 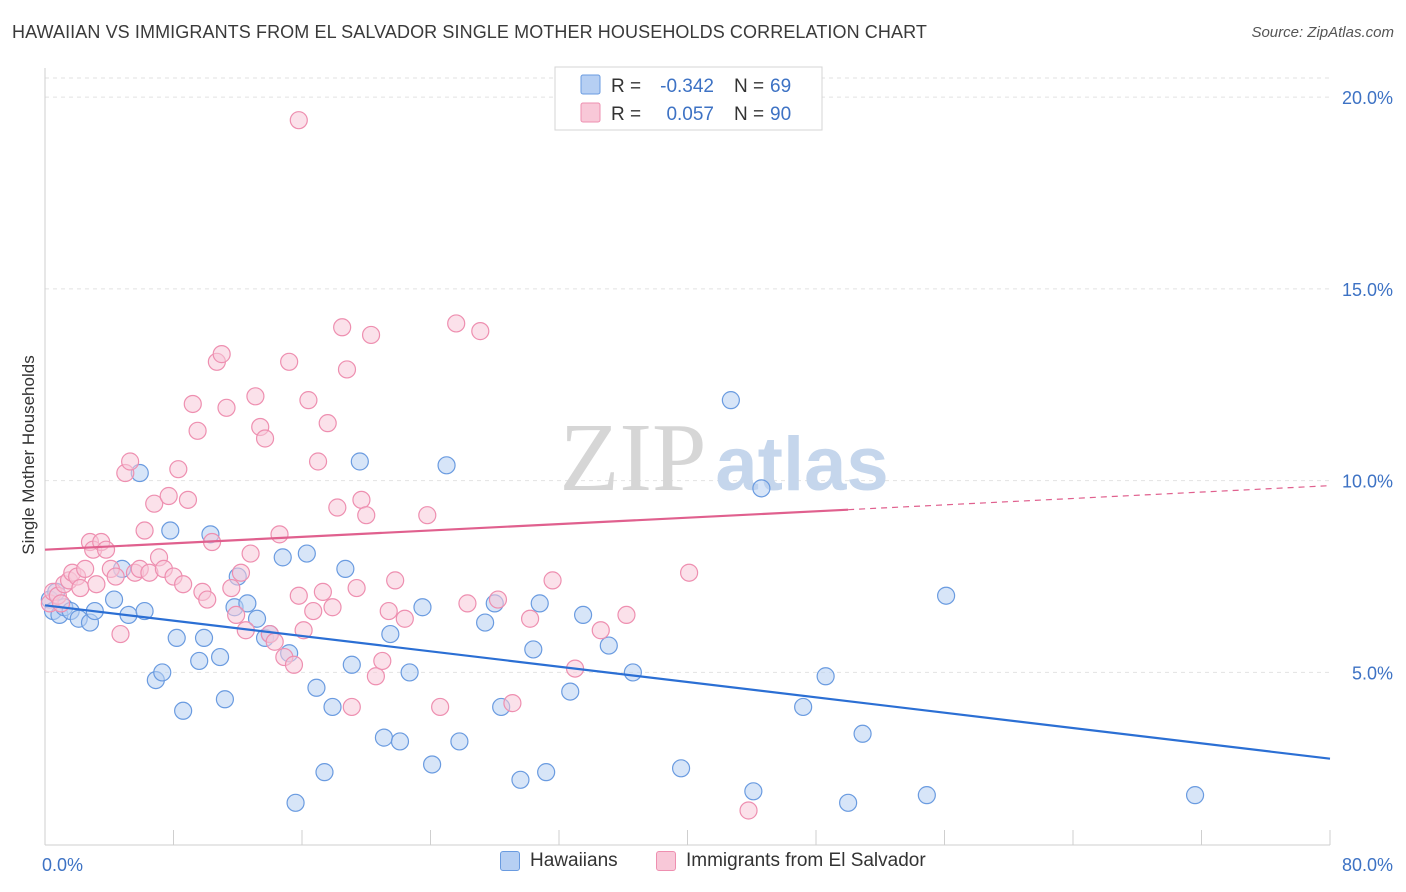 What do you see at coordinates (574, 860) in the screenshot?
I see `legend-label-hawaiians: Hawaiians` at bounding box center [574, 860].